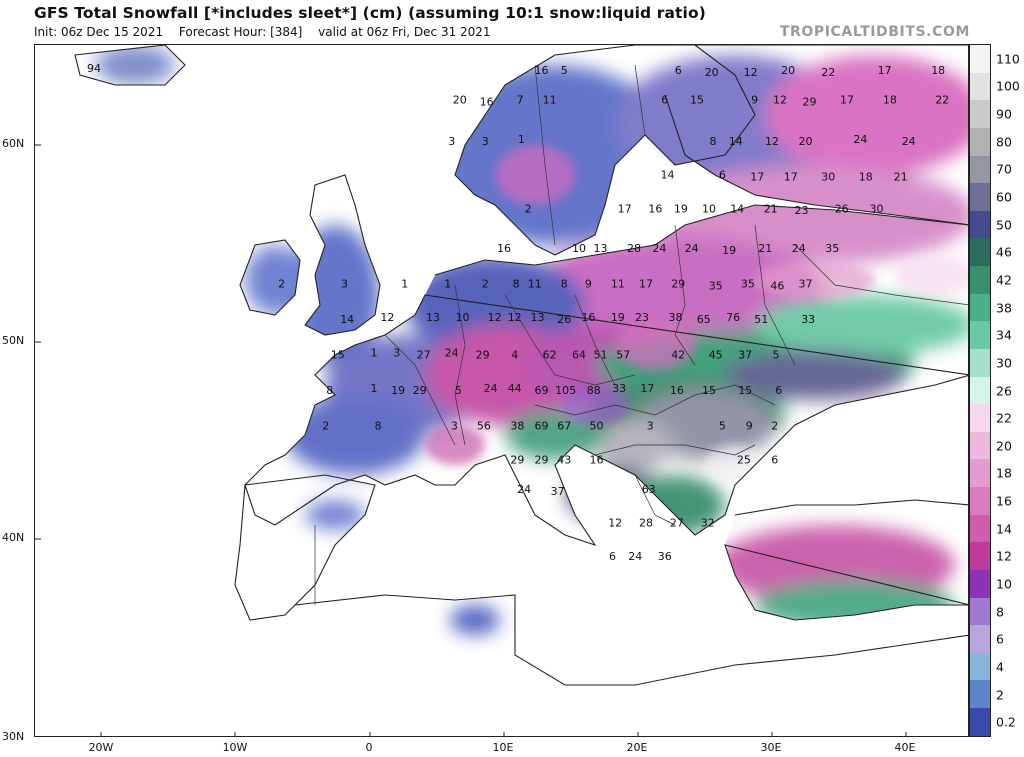  Describe the element at coordinates (665, 556) in the screenshot. I see `snowfall-value: 36` at that location.